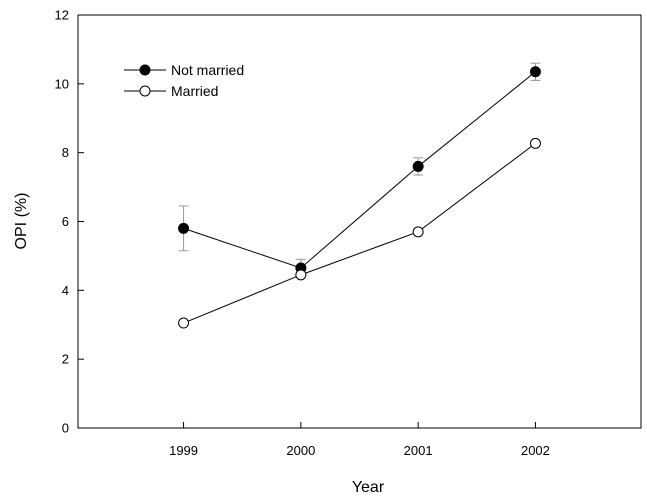 The height and width of the screenshot is (498, 647). What do you see at coordinates (21, 221) in the screenshot?
I see `y-axis-title: OPI (%)` at bounding box center [21, 221].